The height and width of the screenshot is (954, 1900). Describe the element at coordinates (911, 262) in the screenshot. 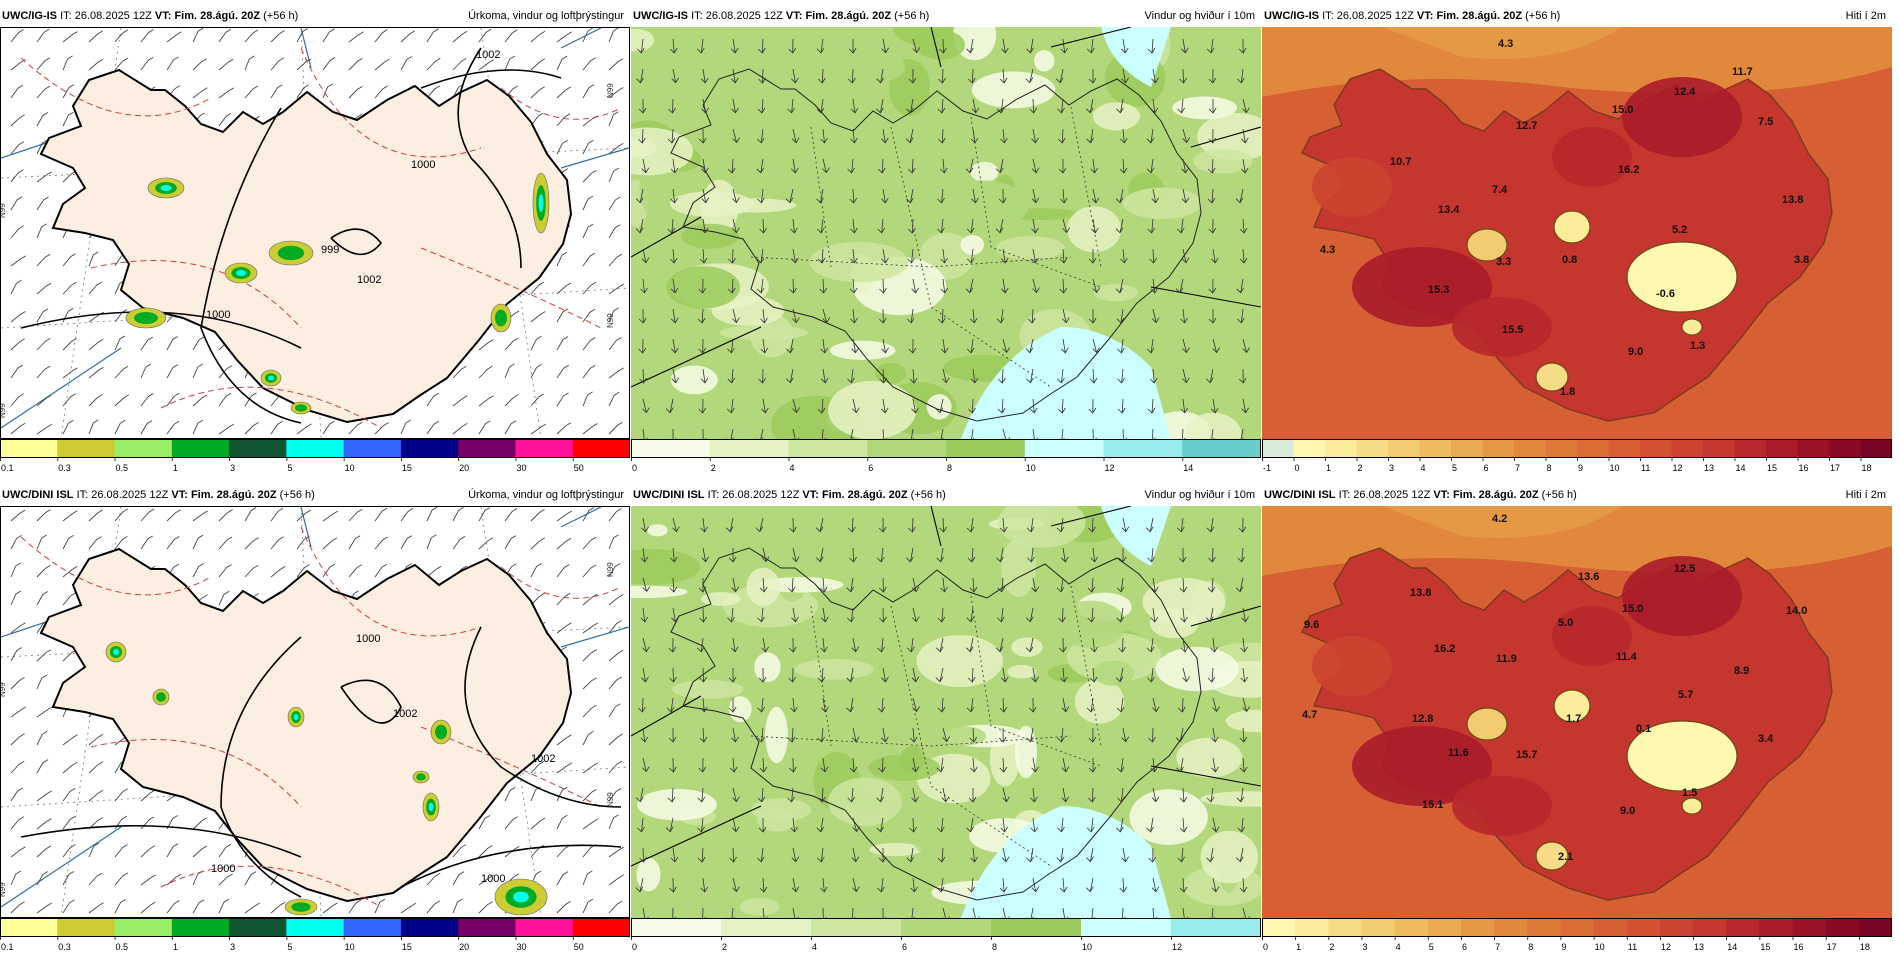

I see `region-border` at that location.